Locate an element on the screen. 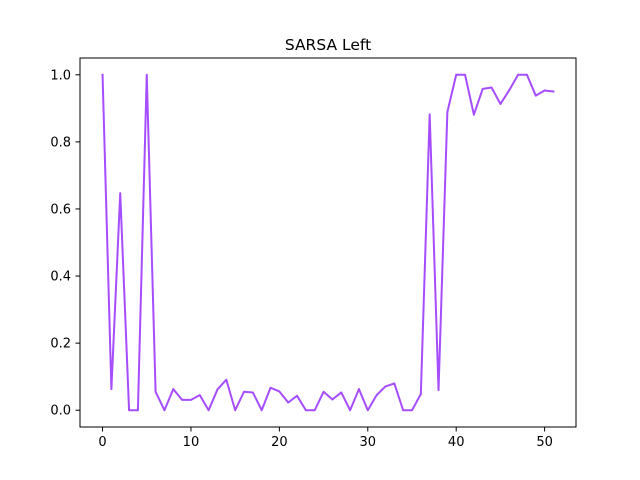  y-tick-label: 0.0 is located at coordinates (60, 411).